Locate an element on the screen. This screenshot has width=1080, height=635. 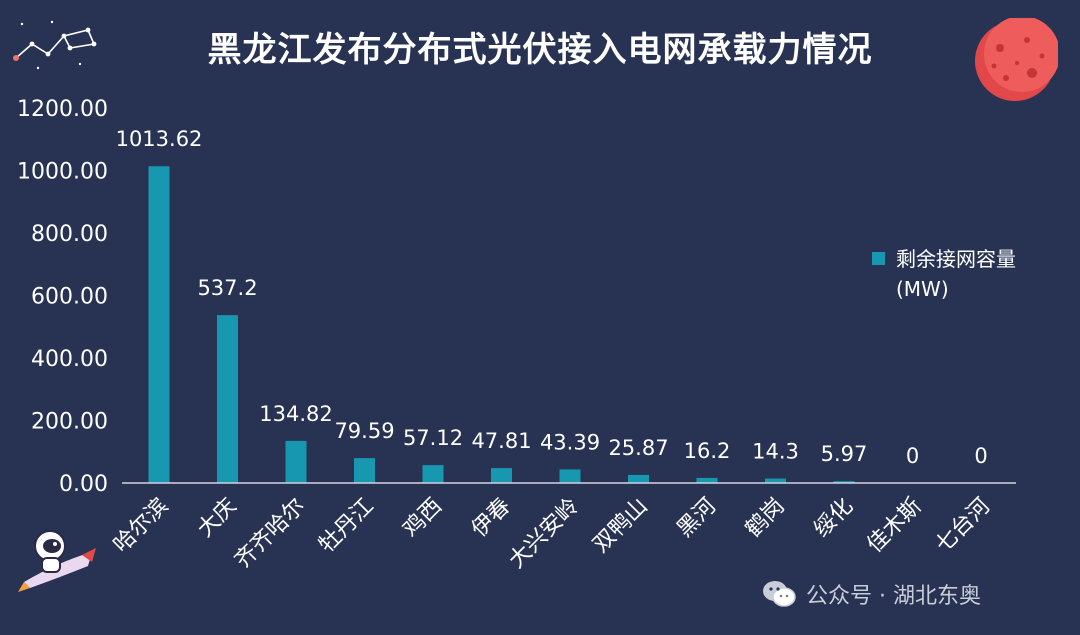
astronaut-rocket-icon is located at coordinates (57, 561).